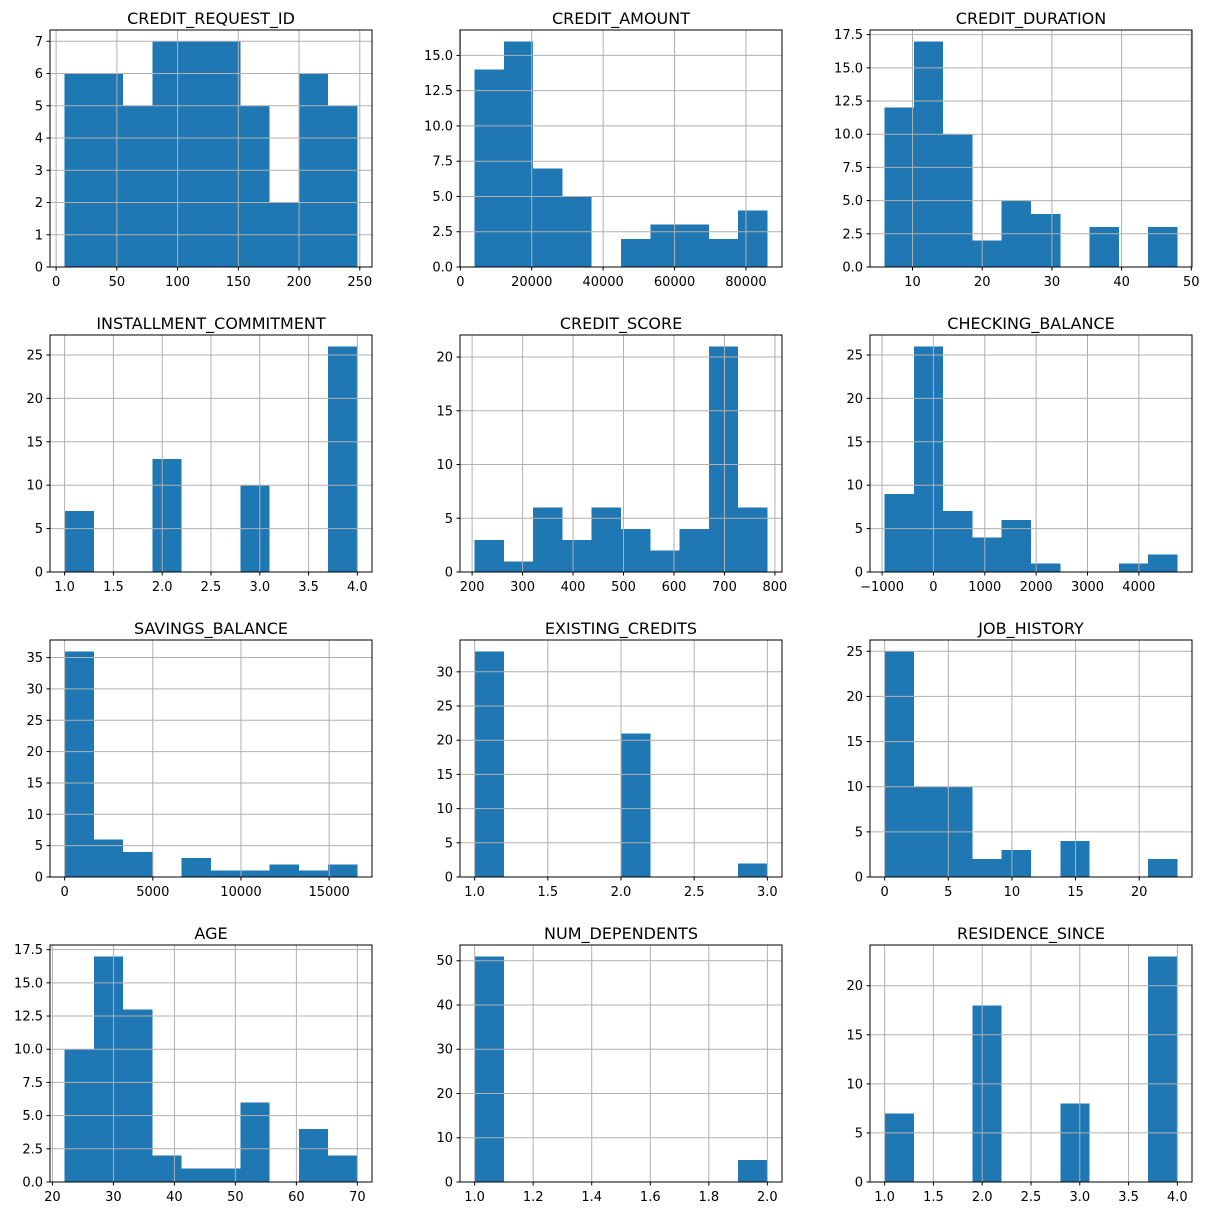 The width and height of the screenshot is (1231, 1220). Describe the element at coordinates (28, 983) in the screenshot. I see `y-tick-label: 15.0` at that location.